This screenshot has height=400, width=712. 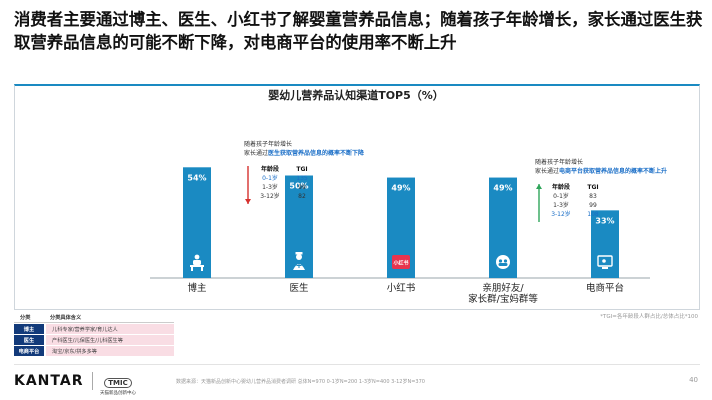 What do you see at coordinates (593, 214) in the screenshot?
I see `tgi-value-cell: 108` at bounding box center [593, 214].